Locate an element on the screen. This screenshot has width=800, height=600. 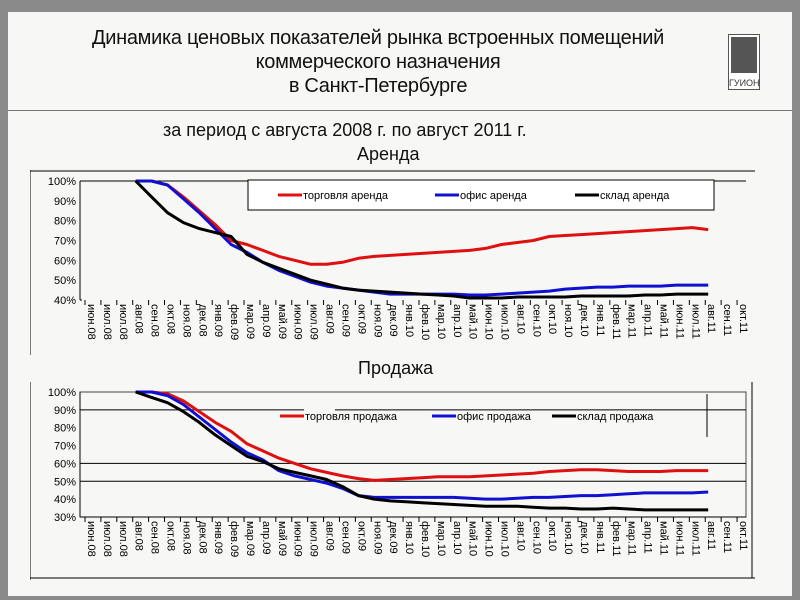
x-tick-label: авг.11 is located at coordinates (711, 535).